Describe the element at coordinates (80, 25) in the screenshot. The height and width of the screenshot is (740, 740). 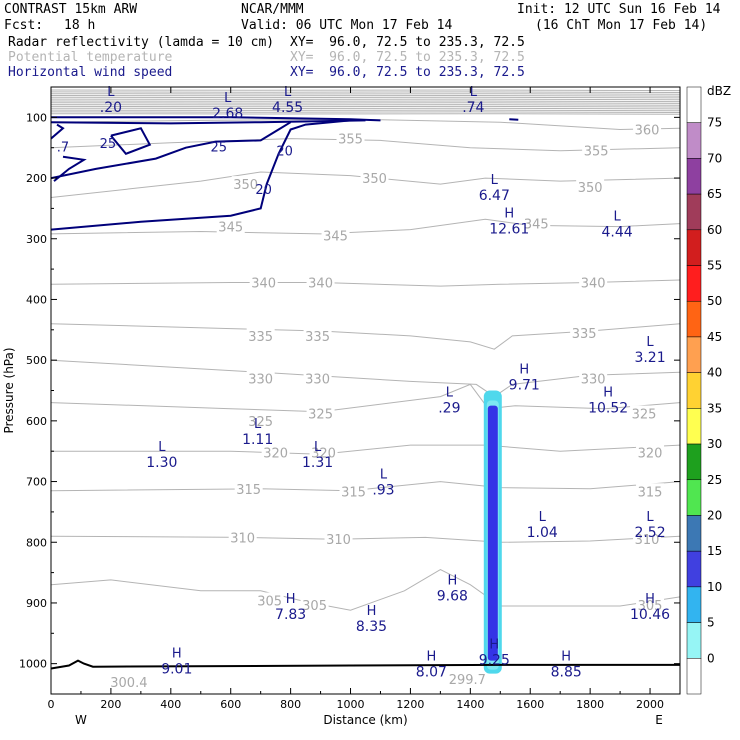
I see `fcst-value: 18 h` at that location.